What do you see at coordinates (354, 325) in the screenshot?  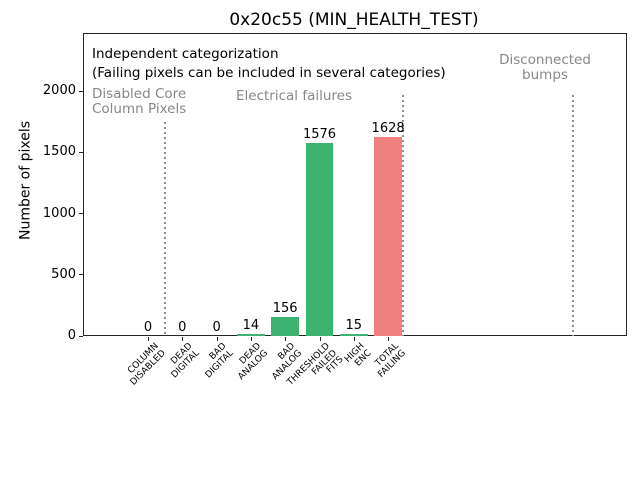 I see `bar-value-label: 15` at bounding box center [354, 325].